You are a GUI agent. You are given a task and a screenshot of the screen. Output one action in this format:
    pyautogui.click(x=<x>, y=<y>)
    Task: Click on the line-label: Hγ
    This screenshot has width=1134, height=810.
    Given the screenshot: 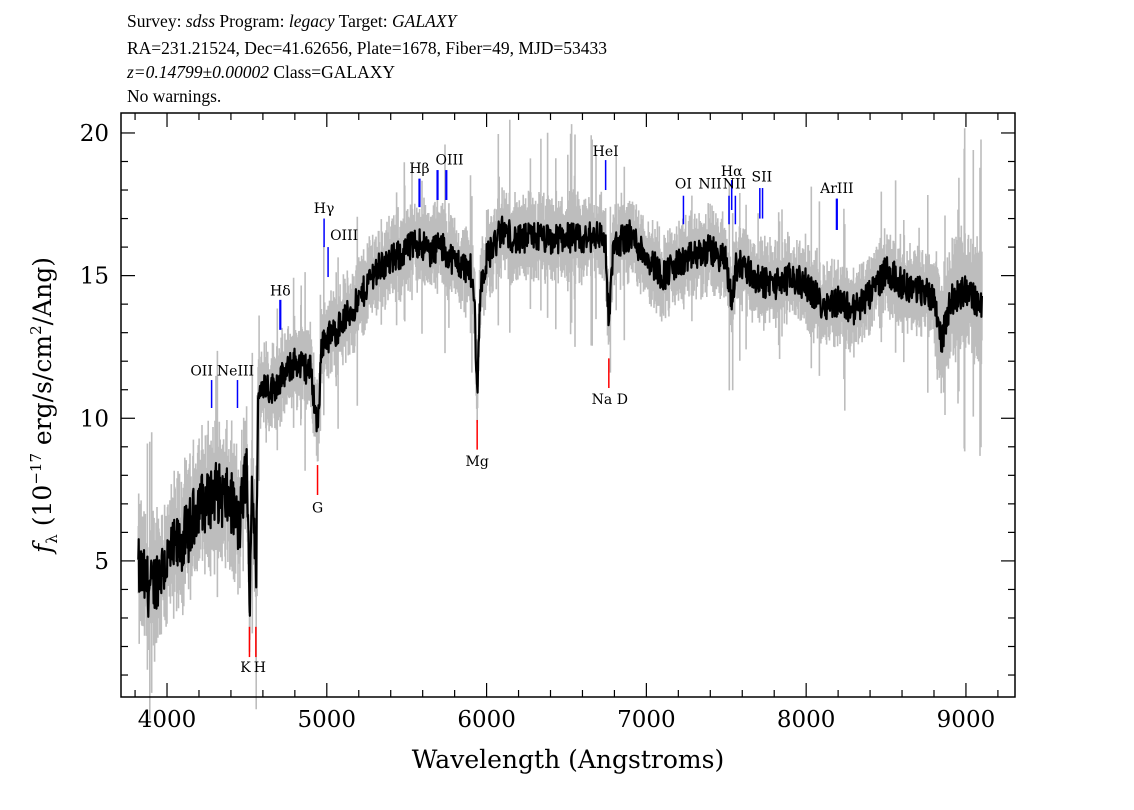 What is the action you would take?
    pyautogui.click(x=324, y=209)
    